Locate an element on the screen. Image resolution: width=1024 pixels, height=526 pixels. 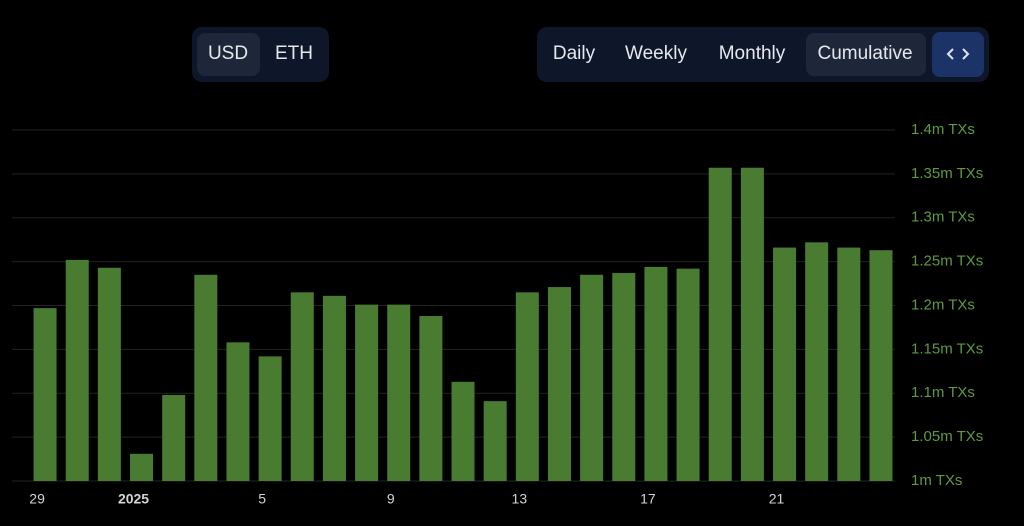
embed-icon is located at coordinates (958, 54).